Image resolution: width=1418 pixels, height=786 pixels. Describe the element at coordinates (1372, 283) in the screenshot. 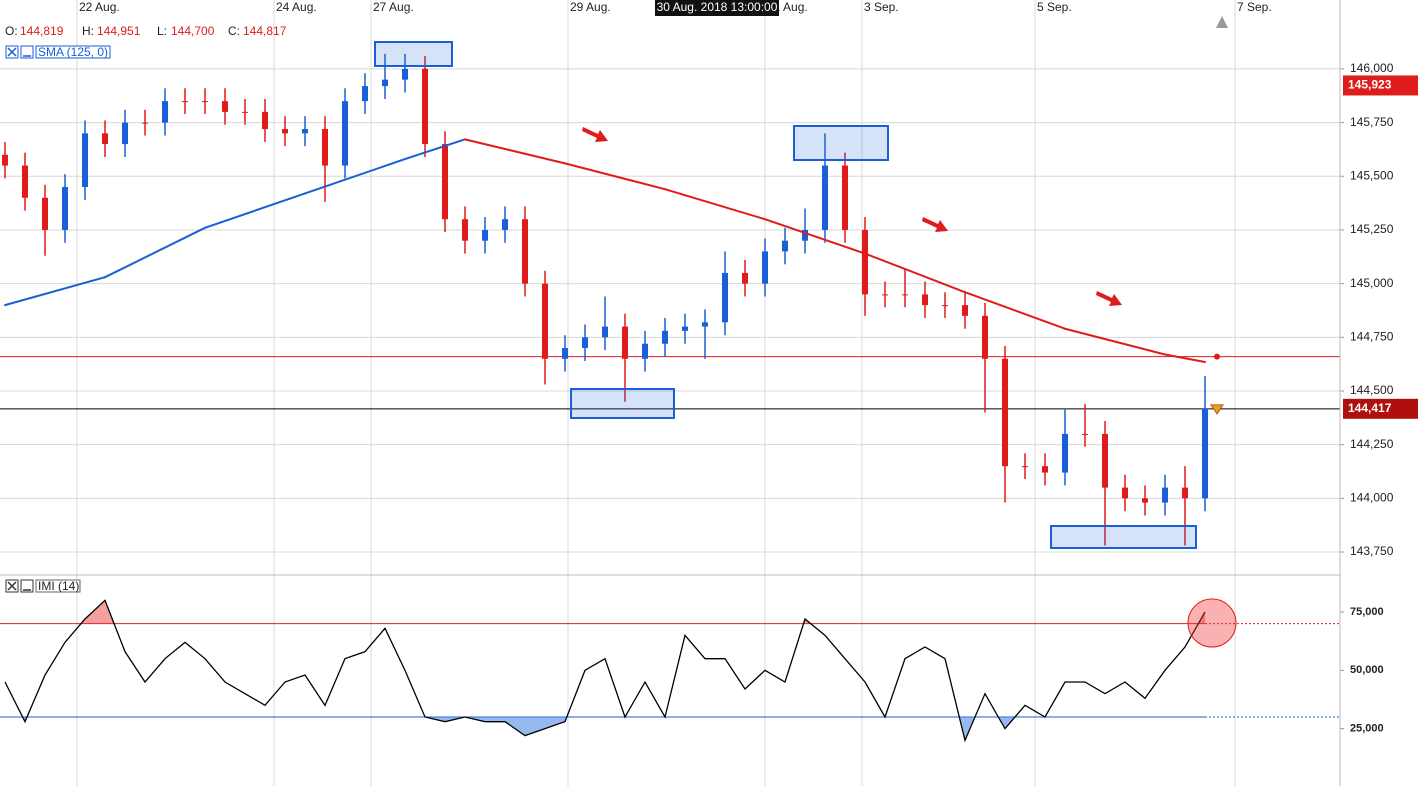

I see `y-tick-label: 145,000` at that location.